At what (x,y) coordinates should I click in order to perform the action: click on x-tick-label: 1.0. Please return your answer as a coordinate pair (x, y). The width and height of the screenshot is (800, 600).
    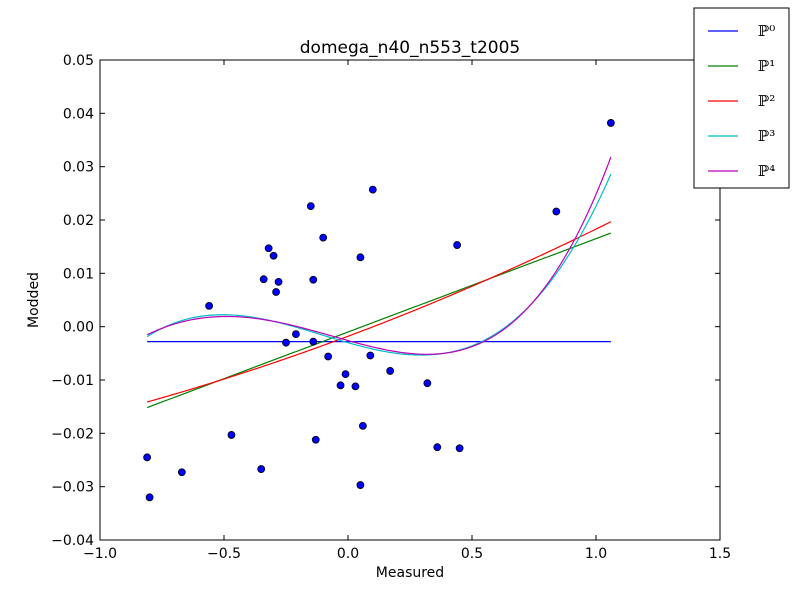
    Looking at the image, I should click on (596, 554).